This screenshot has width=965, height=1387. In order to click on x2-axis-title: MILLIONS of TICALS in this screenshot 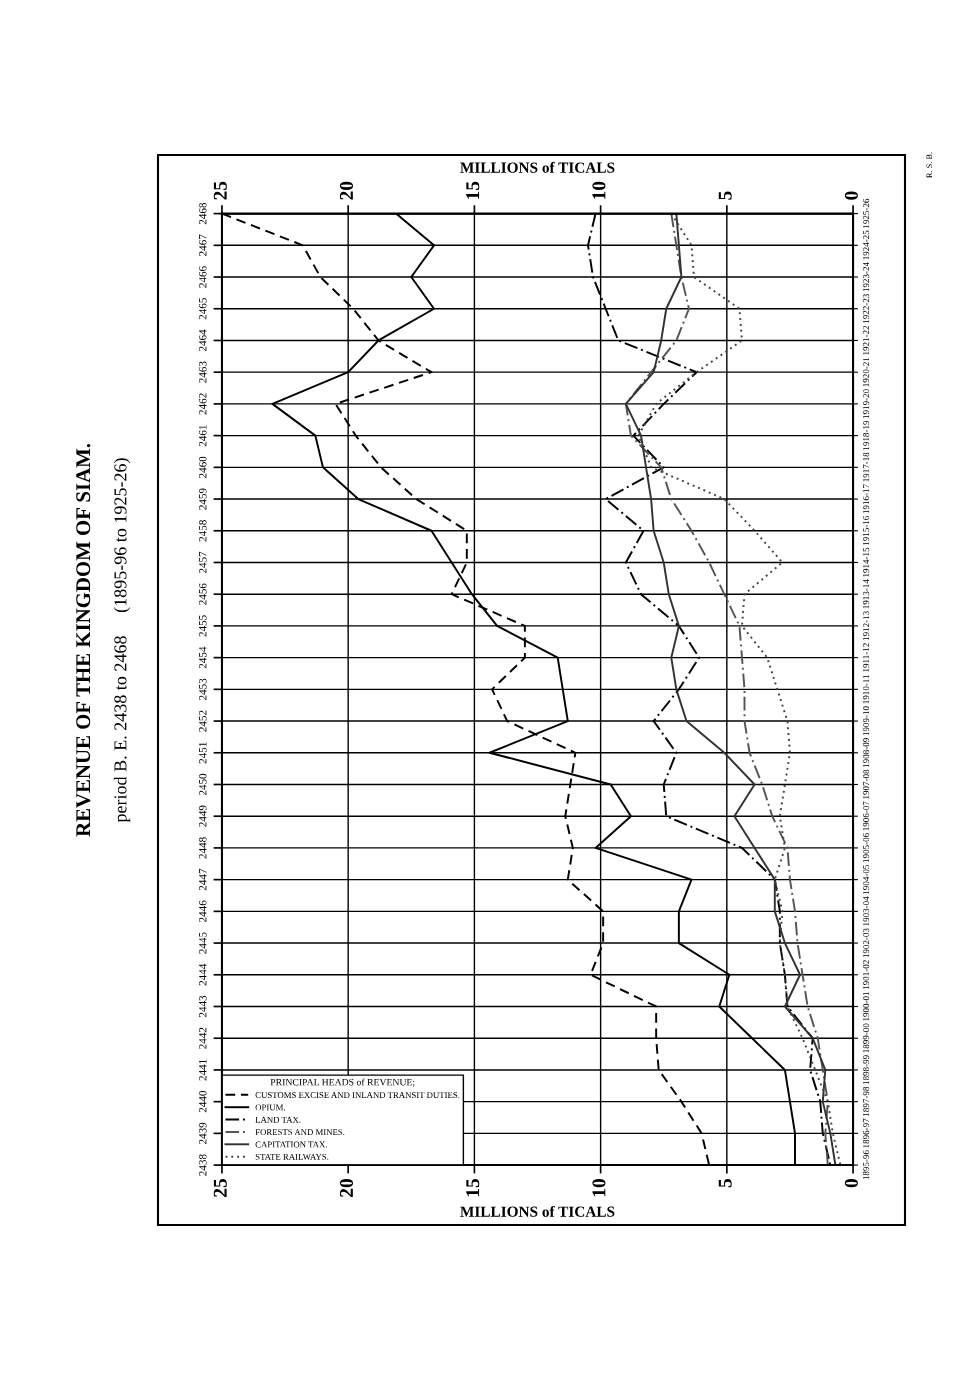, I will do `click(537, 167)`.